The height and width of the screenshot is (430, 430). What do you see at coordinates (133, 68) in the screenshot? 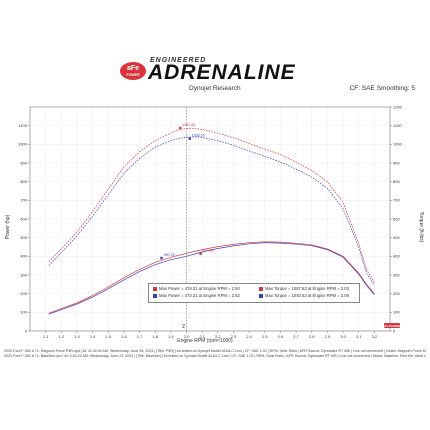
I see `svg-text: aFe` at bounding box center [133, 68].